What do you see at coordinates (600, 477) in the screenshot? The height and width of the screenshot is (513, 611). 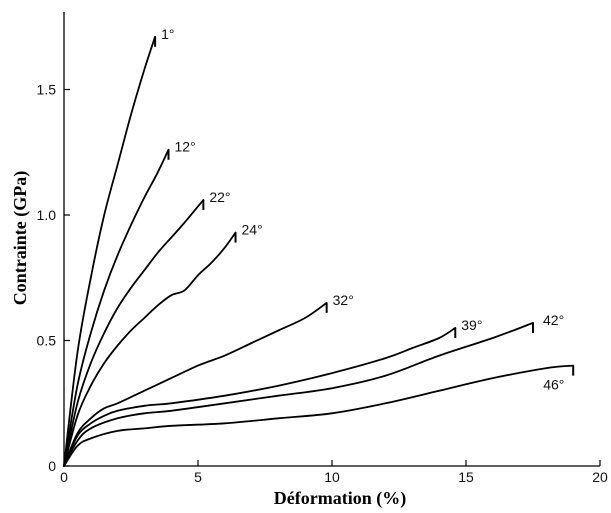 I see `x-tick-label: 20` at bounding box center [600, 477].